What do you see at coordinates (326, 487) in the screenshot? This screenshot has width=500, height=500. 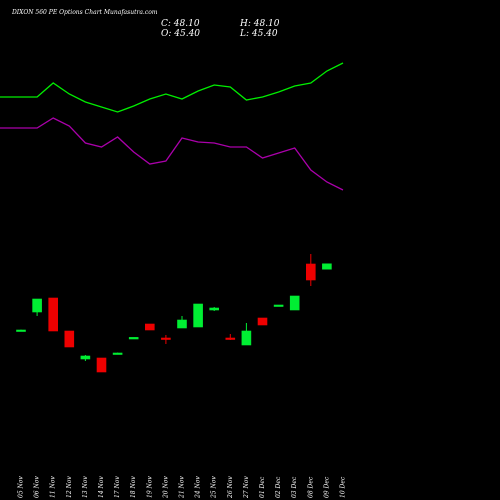 I see `x-tick-label: 09 Dec` at bounding box center [326, 487].